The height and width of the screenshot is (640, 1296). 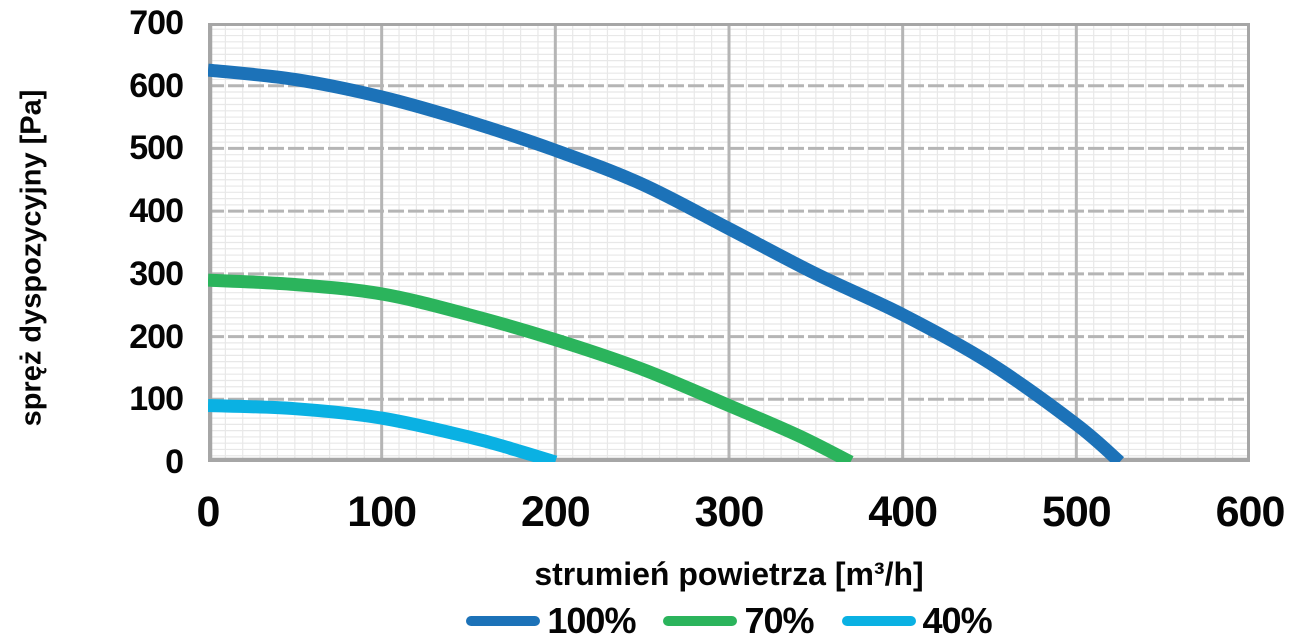 I want to click on y-tick-label: 300, so click(x=156, y=273).